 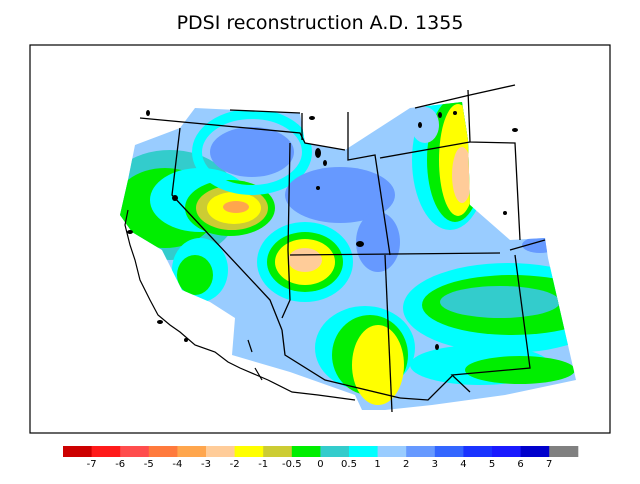 What do you see at coordinates (490, 323) in the screenshot?
I see `border-nm-tx` at bounding box center [490, 323].